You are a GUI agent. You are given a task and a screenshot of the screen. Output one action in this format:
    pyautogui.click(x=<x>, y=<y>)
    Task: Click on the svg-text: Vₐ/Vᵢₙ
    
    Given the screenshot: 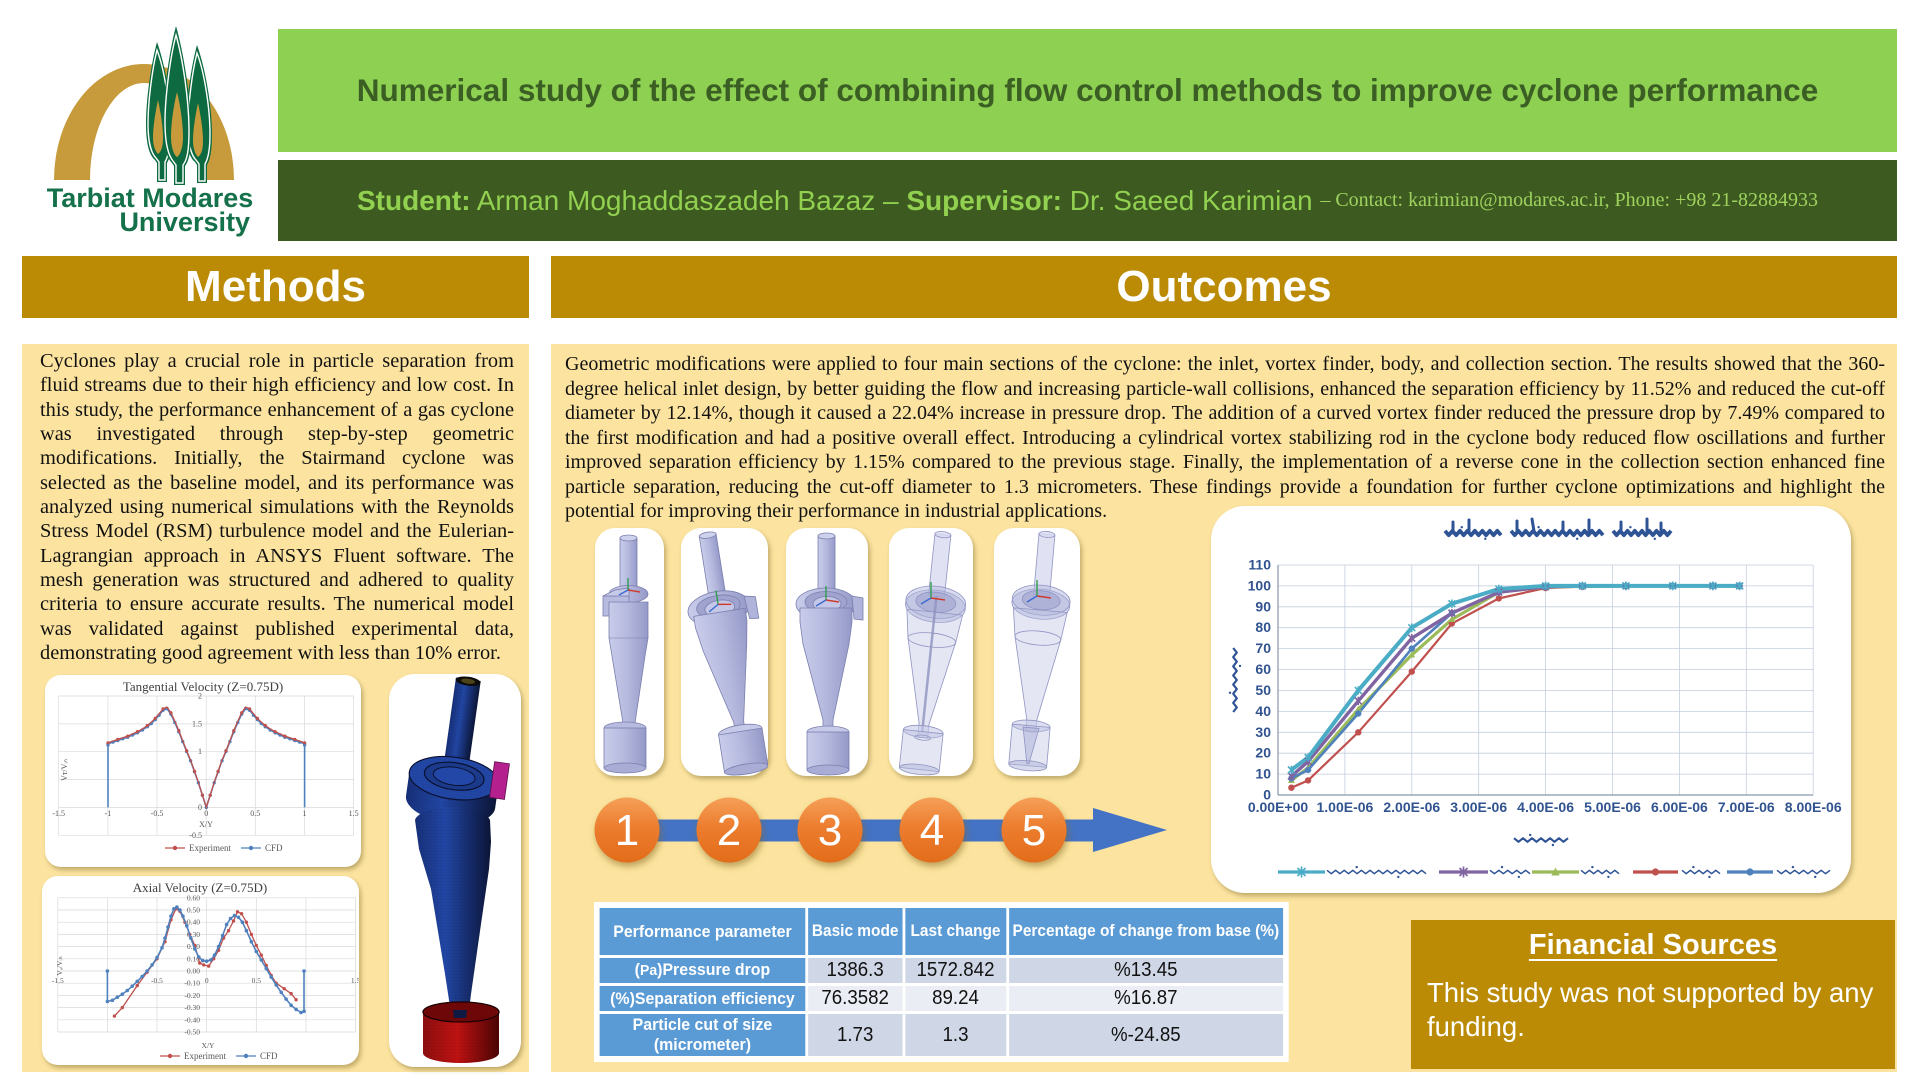 What is the action you would take?
    pyautogui.click(x=59, y=965)
    